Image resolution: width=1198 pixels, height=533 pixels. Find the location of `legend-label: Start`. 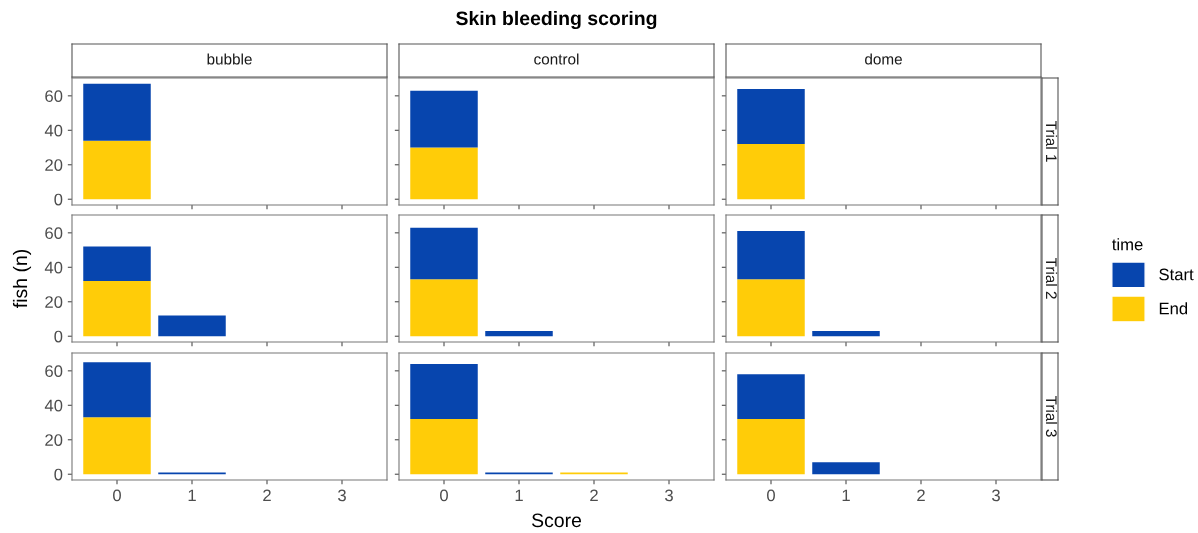

legend-label: Start is located at coordinates (1176, 274).